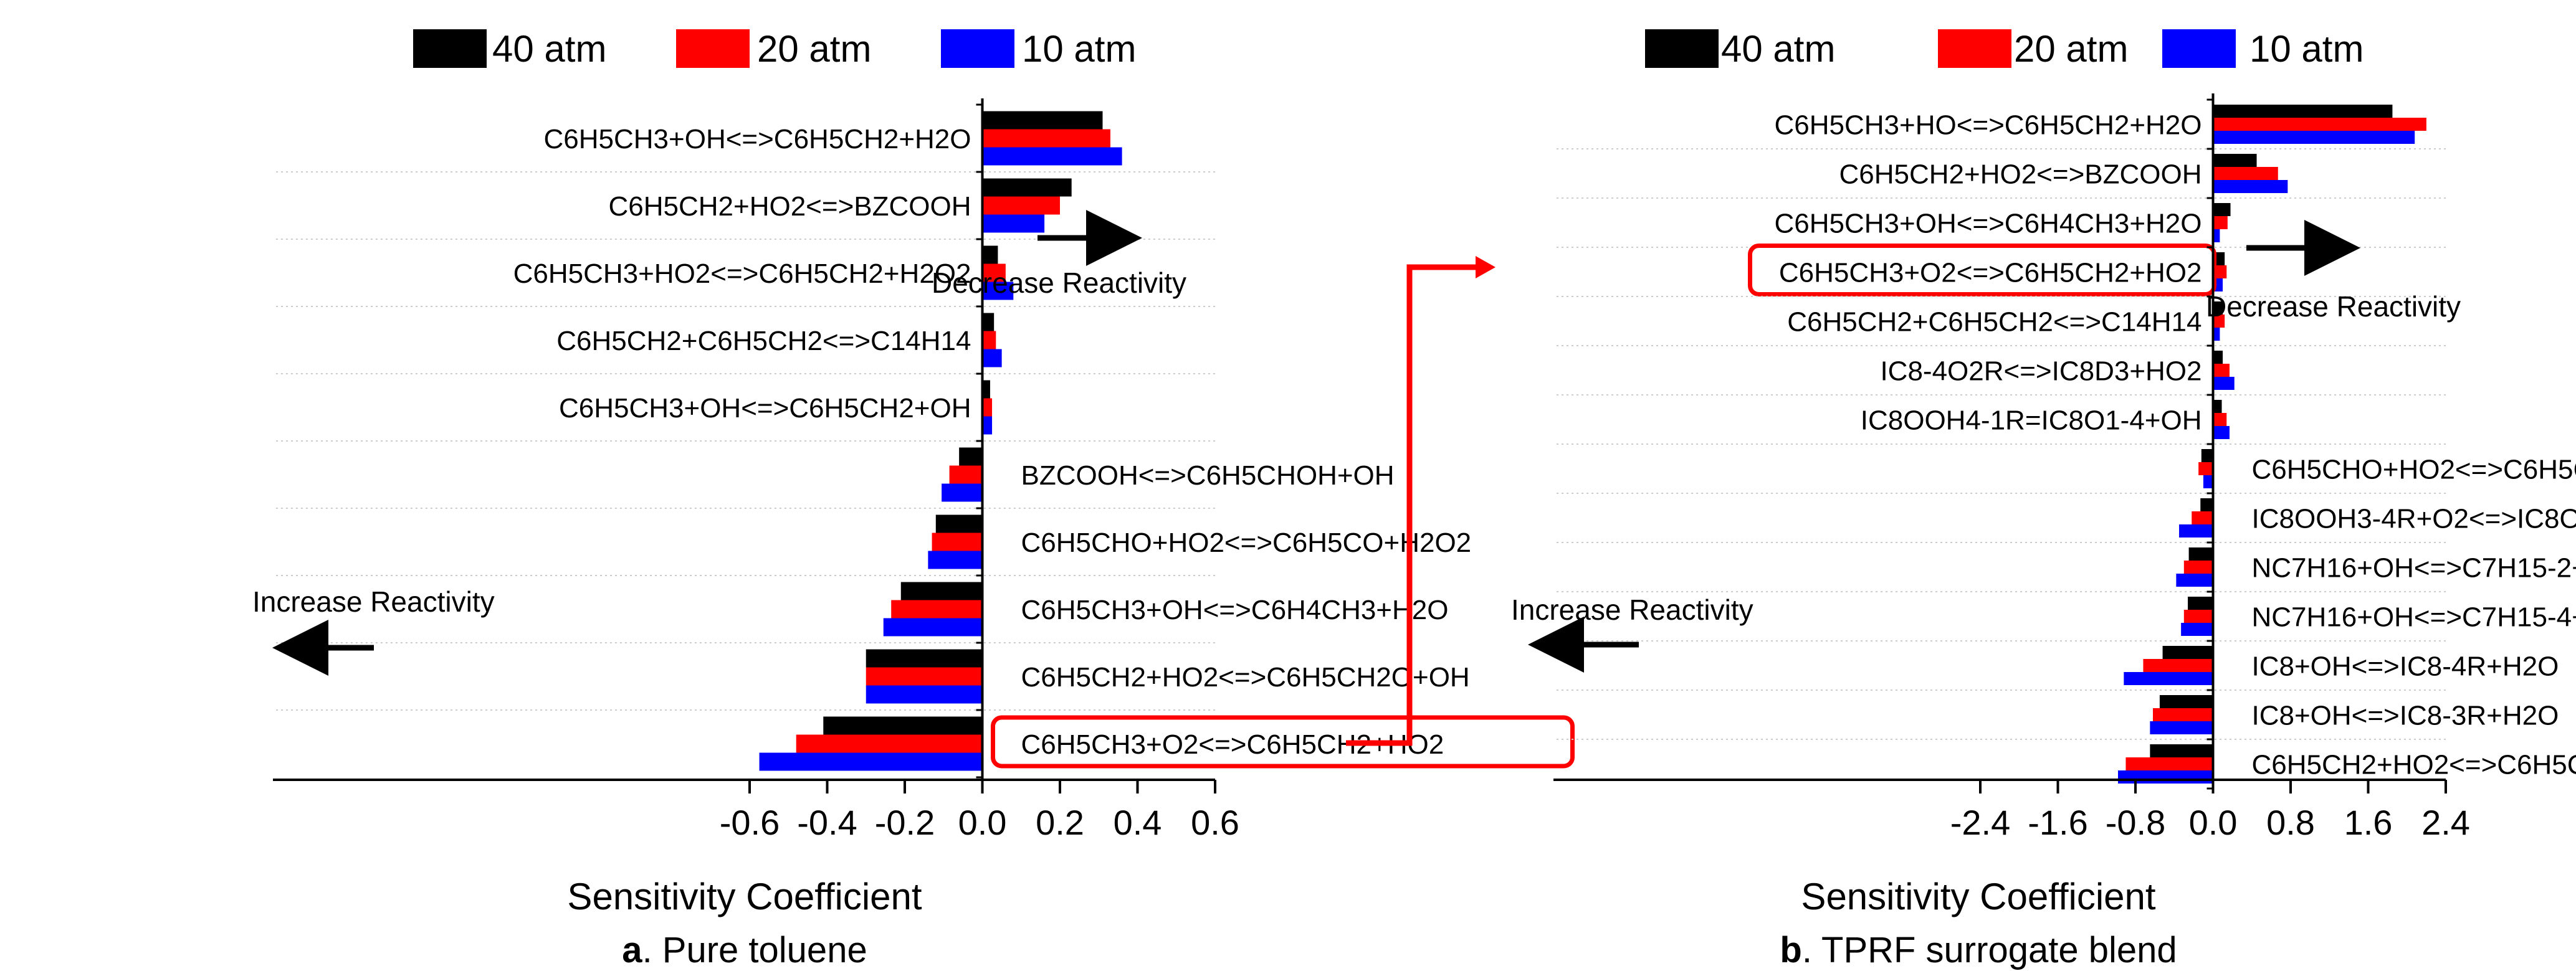 This screenshot has width=2576, height=971. I want to click on category-label-11: NC7H16+OH<=>C7H15-4+H2O, so click(2414, 618).